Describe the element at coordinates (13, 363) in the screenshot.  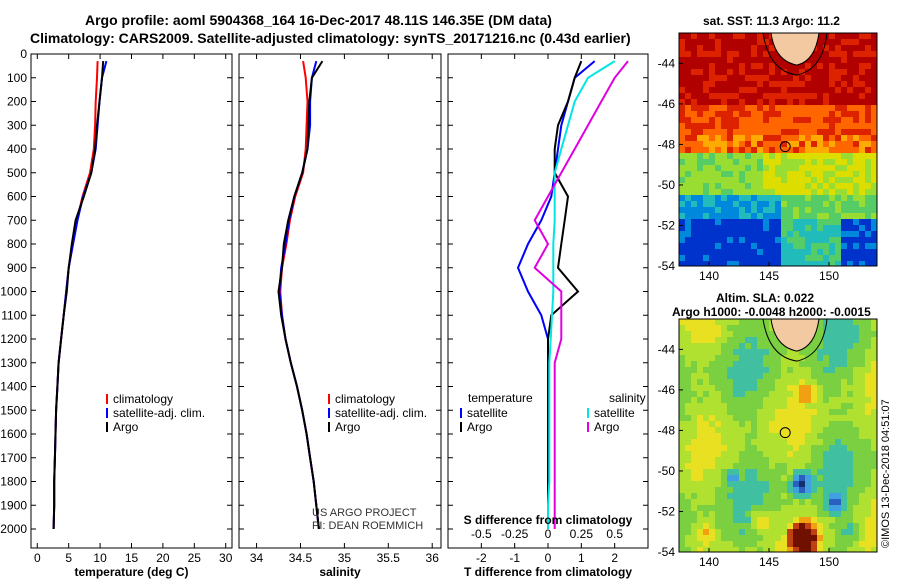
I see `y-tick-label: 1300` at that location.